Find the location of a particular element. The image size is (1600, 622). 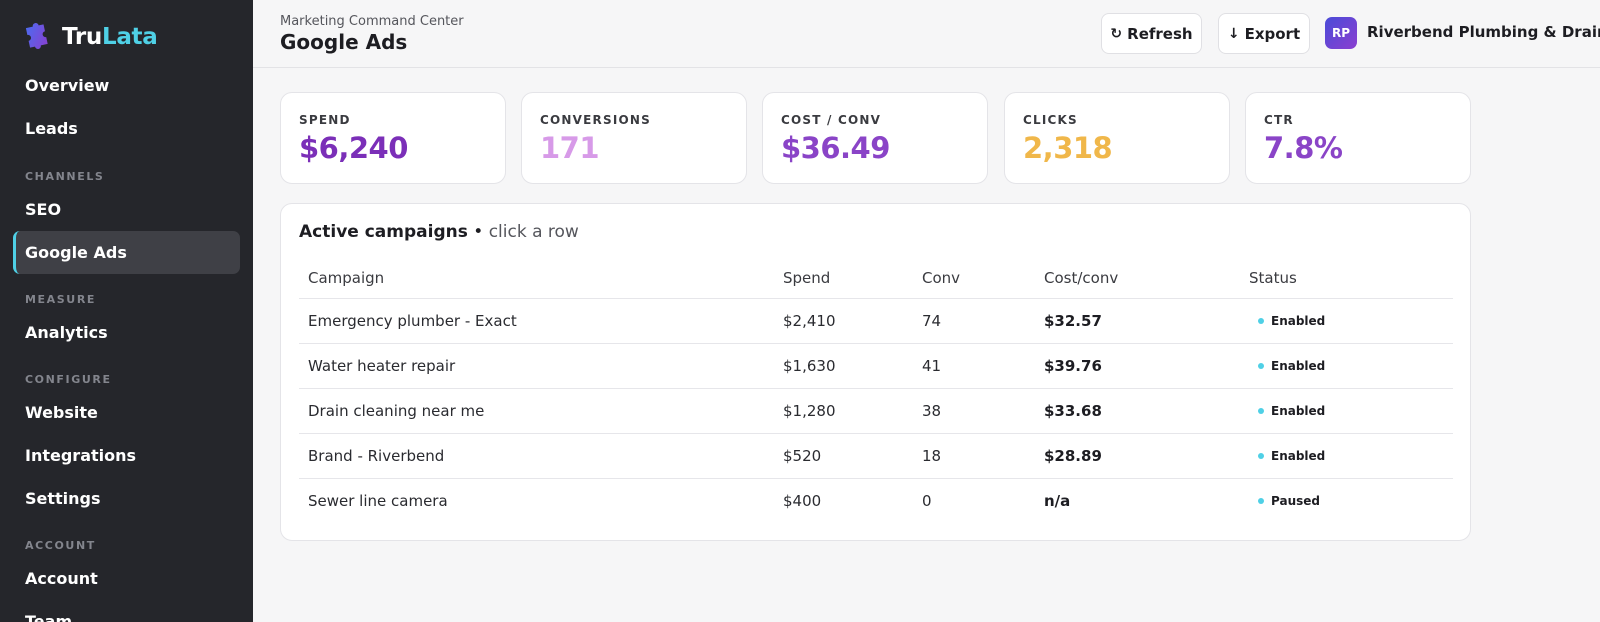

sidebar-item-seo: SEO is located at coordinates (43, 209).